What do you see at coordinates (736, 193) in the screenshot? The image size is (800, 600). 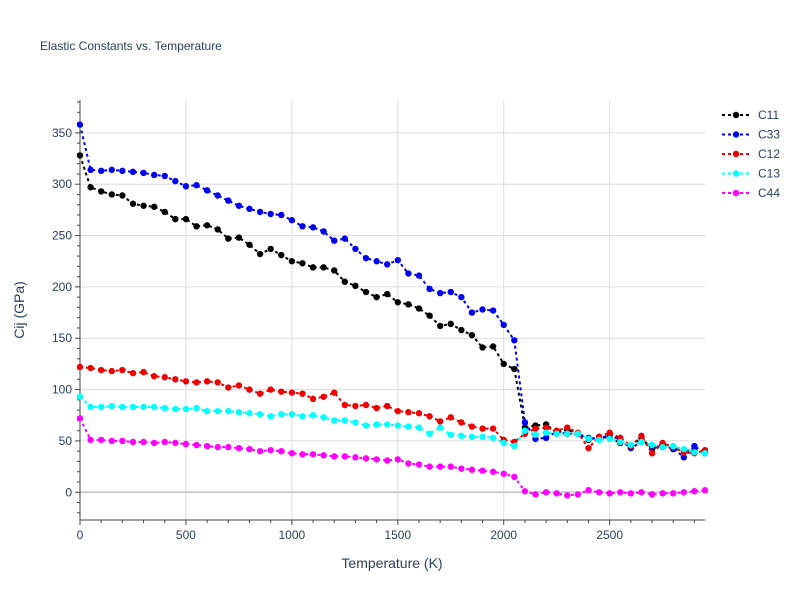 I see `legend-marker-c44` at bounding box center [736, 193].